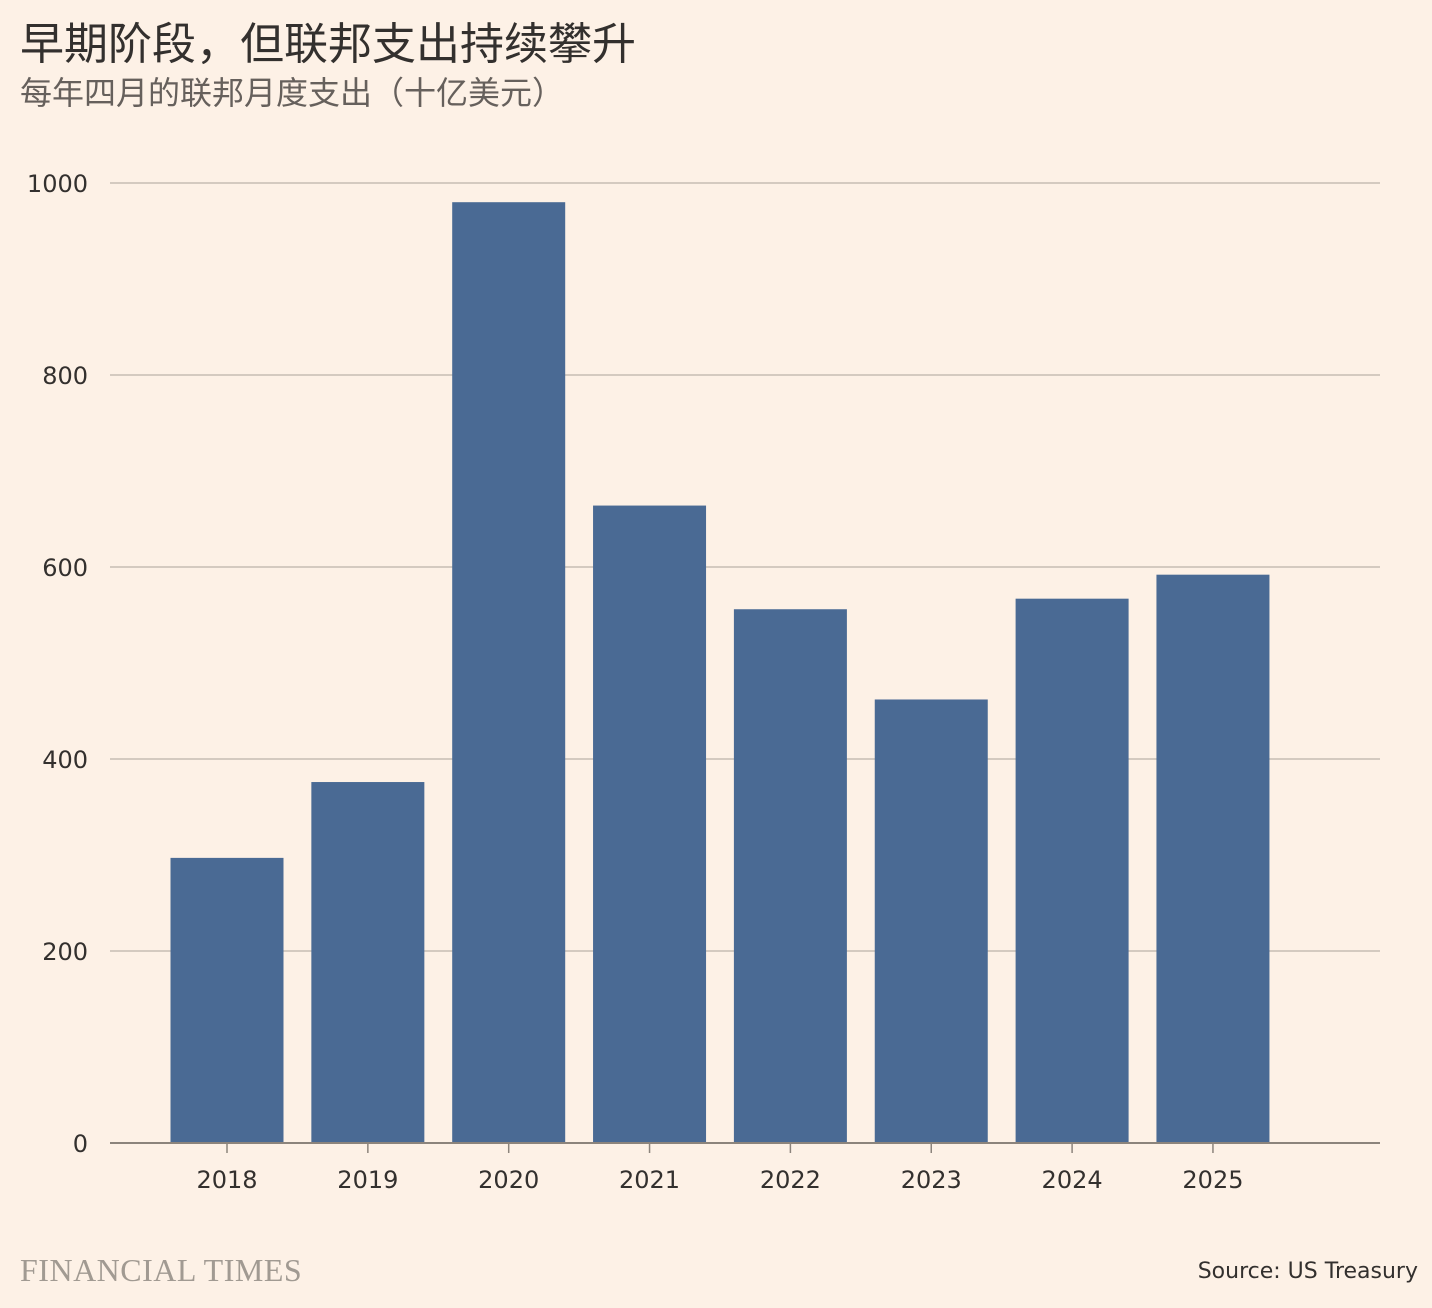 This screenshot has width=1432, height=1308. I want to click on source-note: Source: US Treasury, so click(1307, 1271).